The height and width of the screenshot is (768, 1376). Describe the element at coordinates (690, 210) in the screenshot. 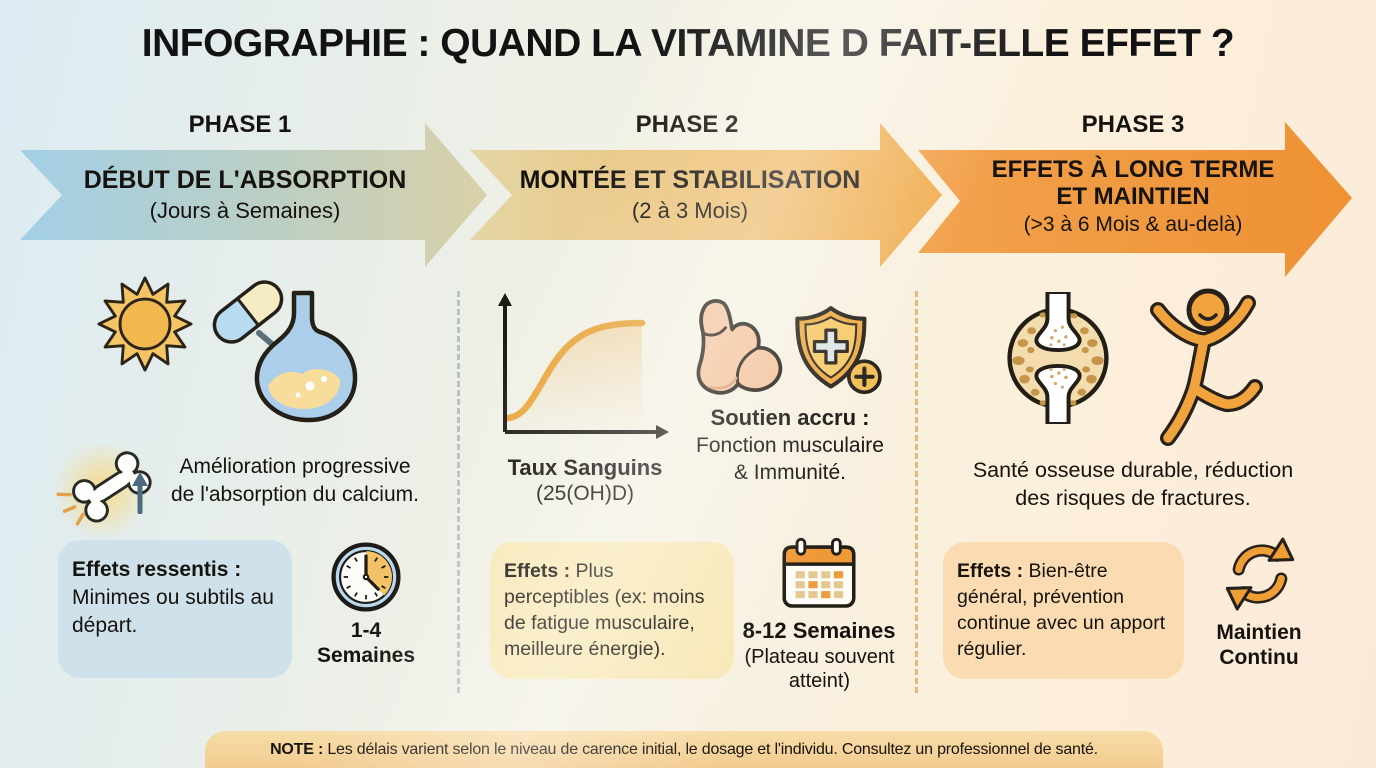

I see `phase2-subheading: (2 à 3 Mois)` at that location.